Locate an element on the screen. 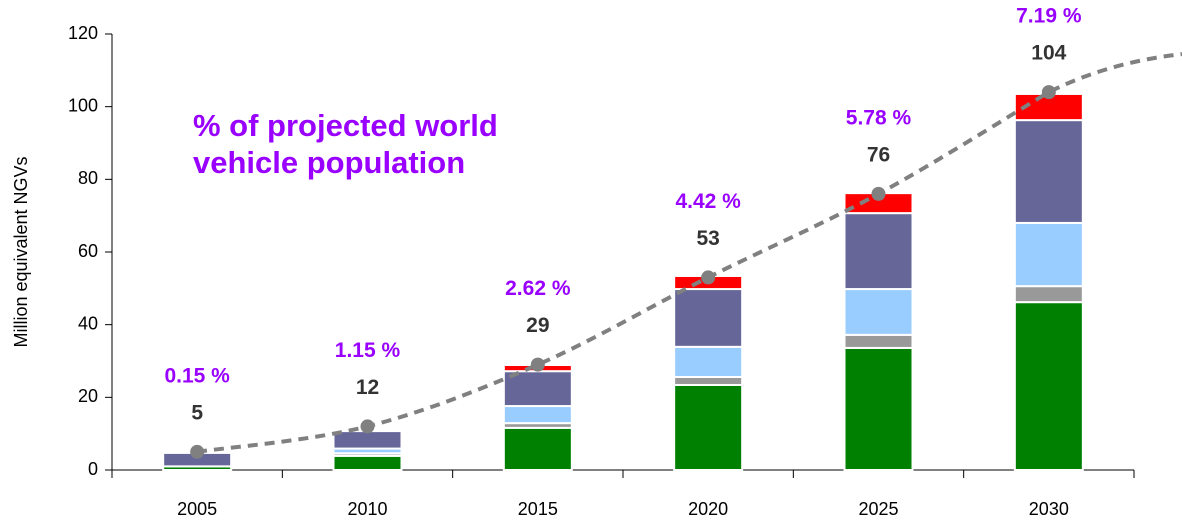 Image resolution: width=1182 pixels, height=526 pixels. y-tick-label: 20 is located at coordinates (88, 396).